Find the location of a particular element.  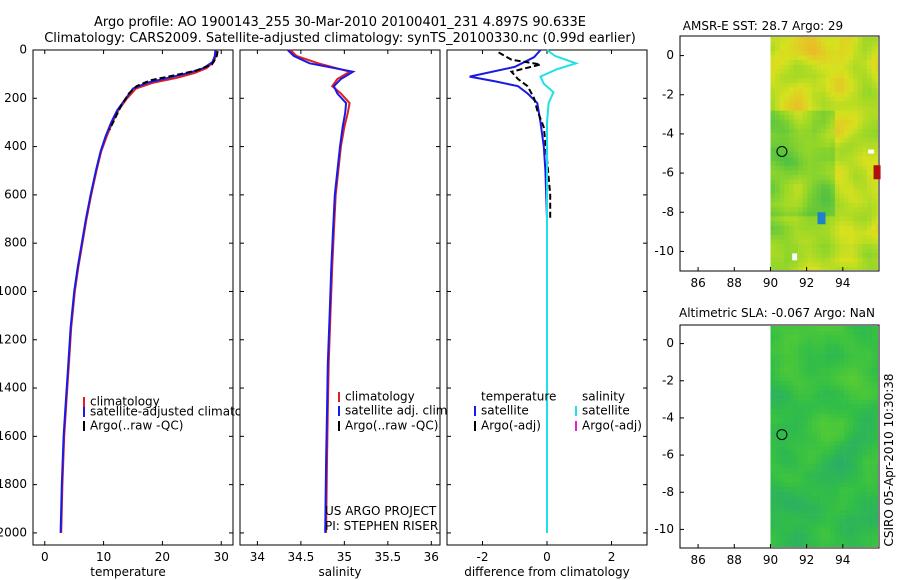

sla-ytick-label: -10 is located at coordinates (664, 529).